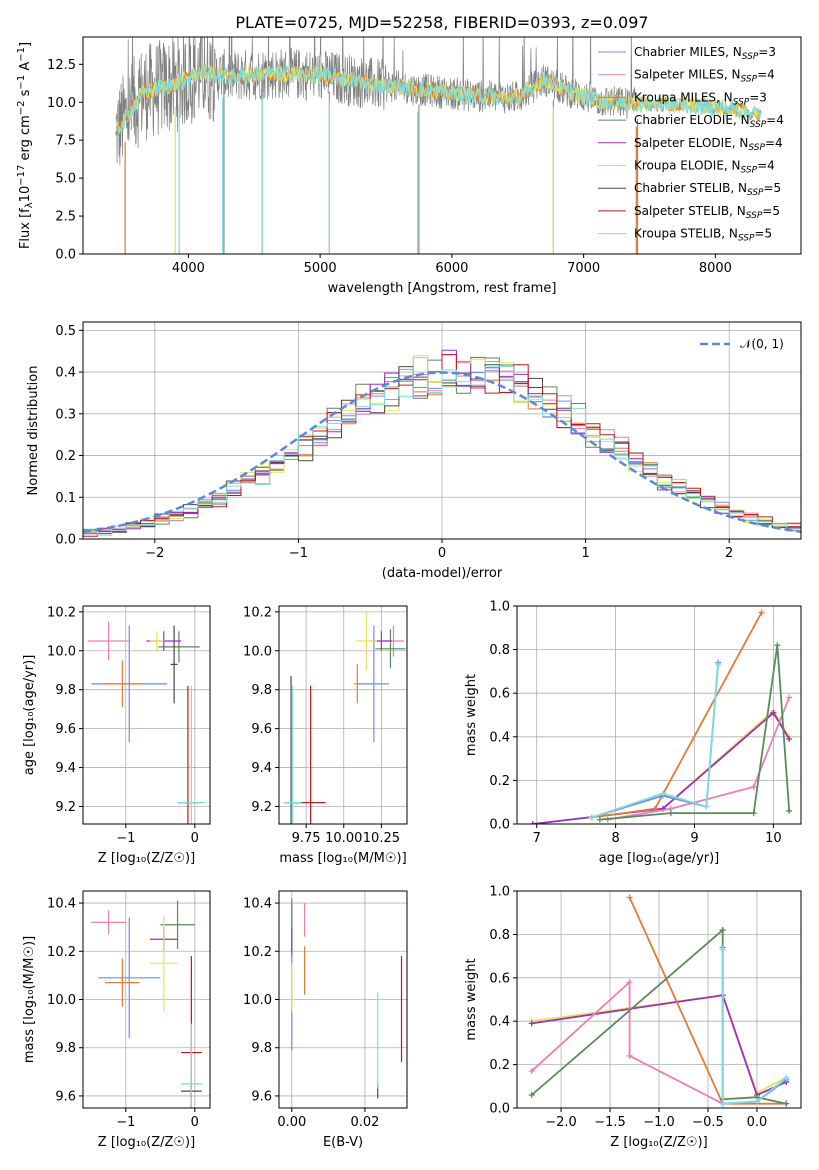 The width and height of the screenshot is (819, 1170). I want to click on spectrum-ytick-label: 0.0, so click(65, 255).